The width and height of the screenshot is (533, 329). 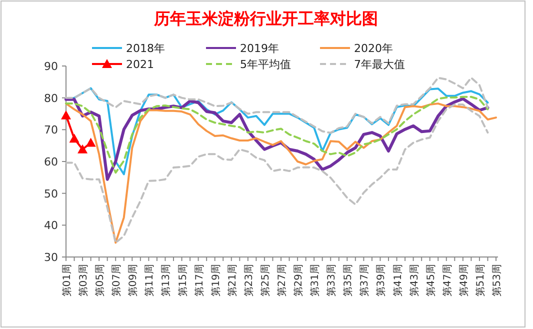 I want to click on x-tick-label: 第37周, so click(x=364, y=280).